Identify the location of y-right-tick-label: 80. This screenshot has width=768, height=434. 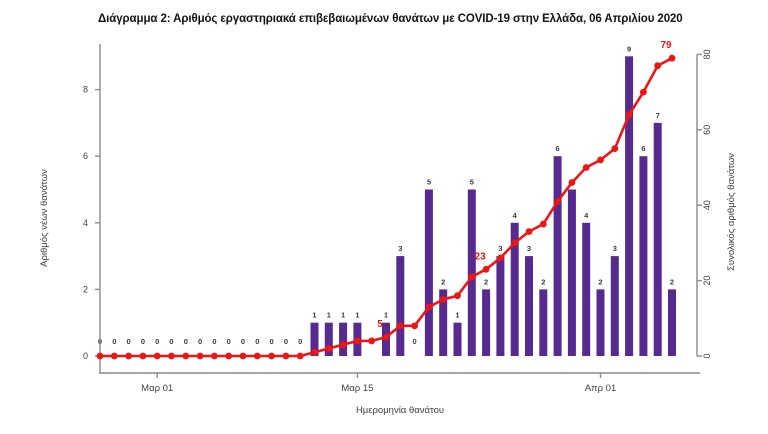
(707, 54).